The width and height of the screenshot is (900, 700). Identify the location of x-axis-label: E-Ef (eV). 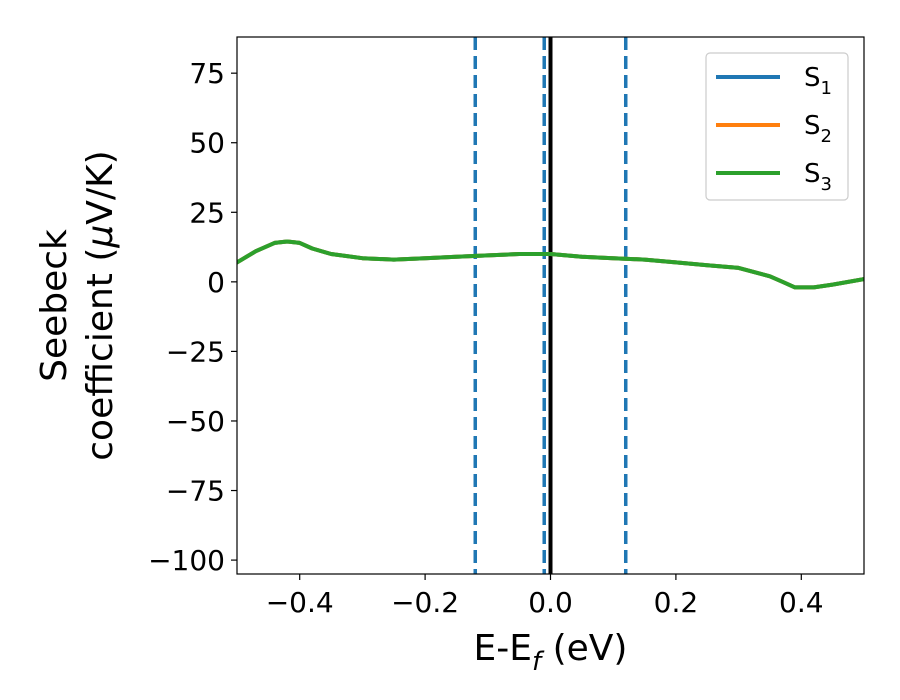
(551, 652).